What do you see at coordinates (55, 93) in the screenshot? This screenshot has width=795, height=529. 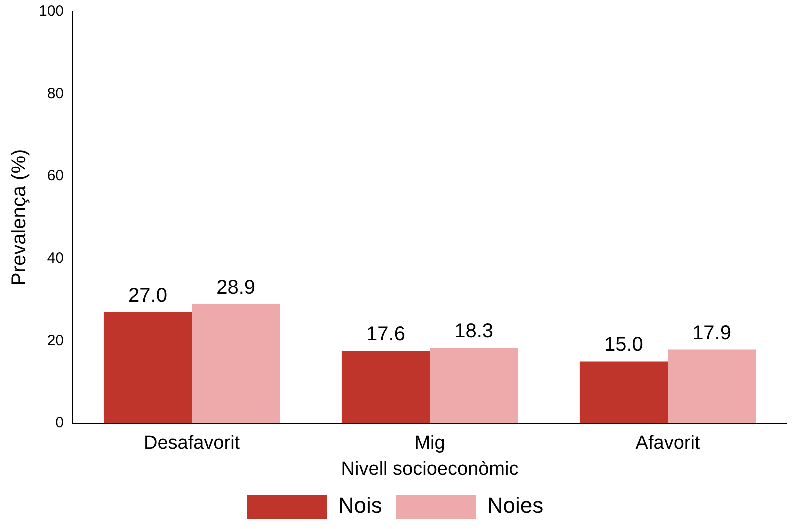 I see `y-tick-label: 80` at bounding box center [55, 93].